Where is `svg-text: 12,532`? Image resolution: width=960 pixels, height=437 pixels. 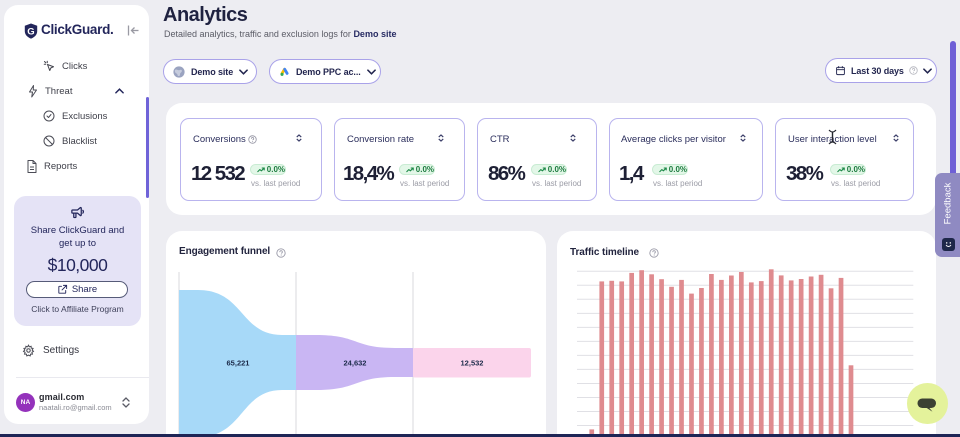
svg-text: 12,532 is located at coordinates (472, 363).